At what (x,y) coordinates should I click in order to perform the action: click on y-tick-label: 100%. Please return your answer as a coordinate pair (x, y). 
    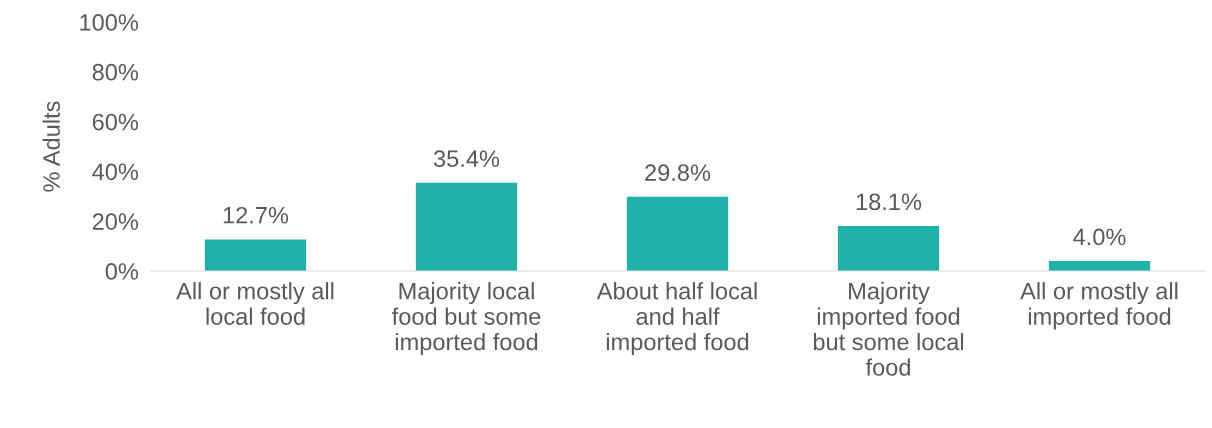
    Looking at the image, I should click on (109, 22).